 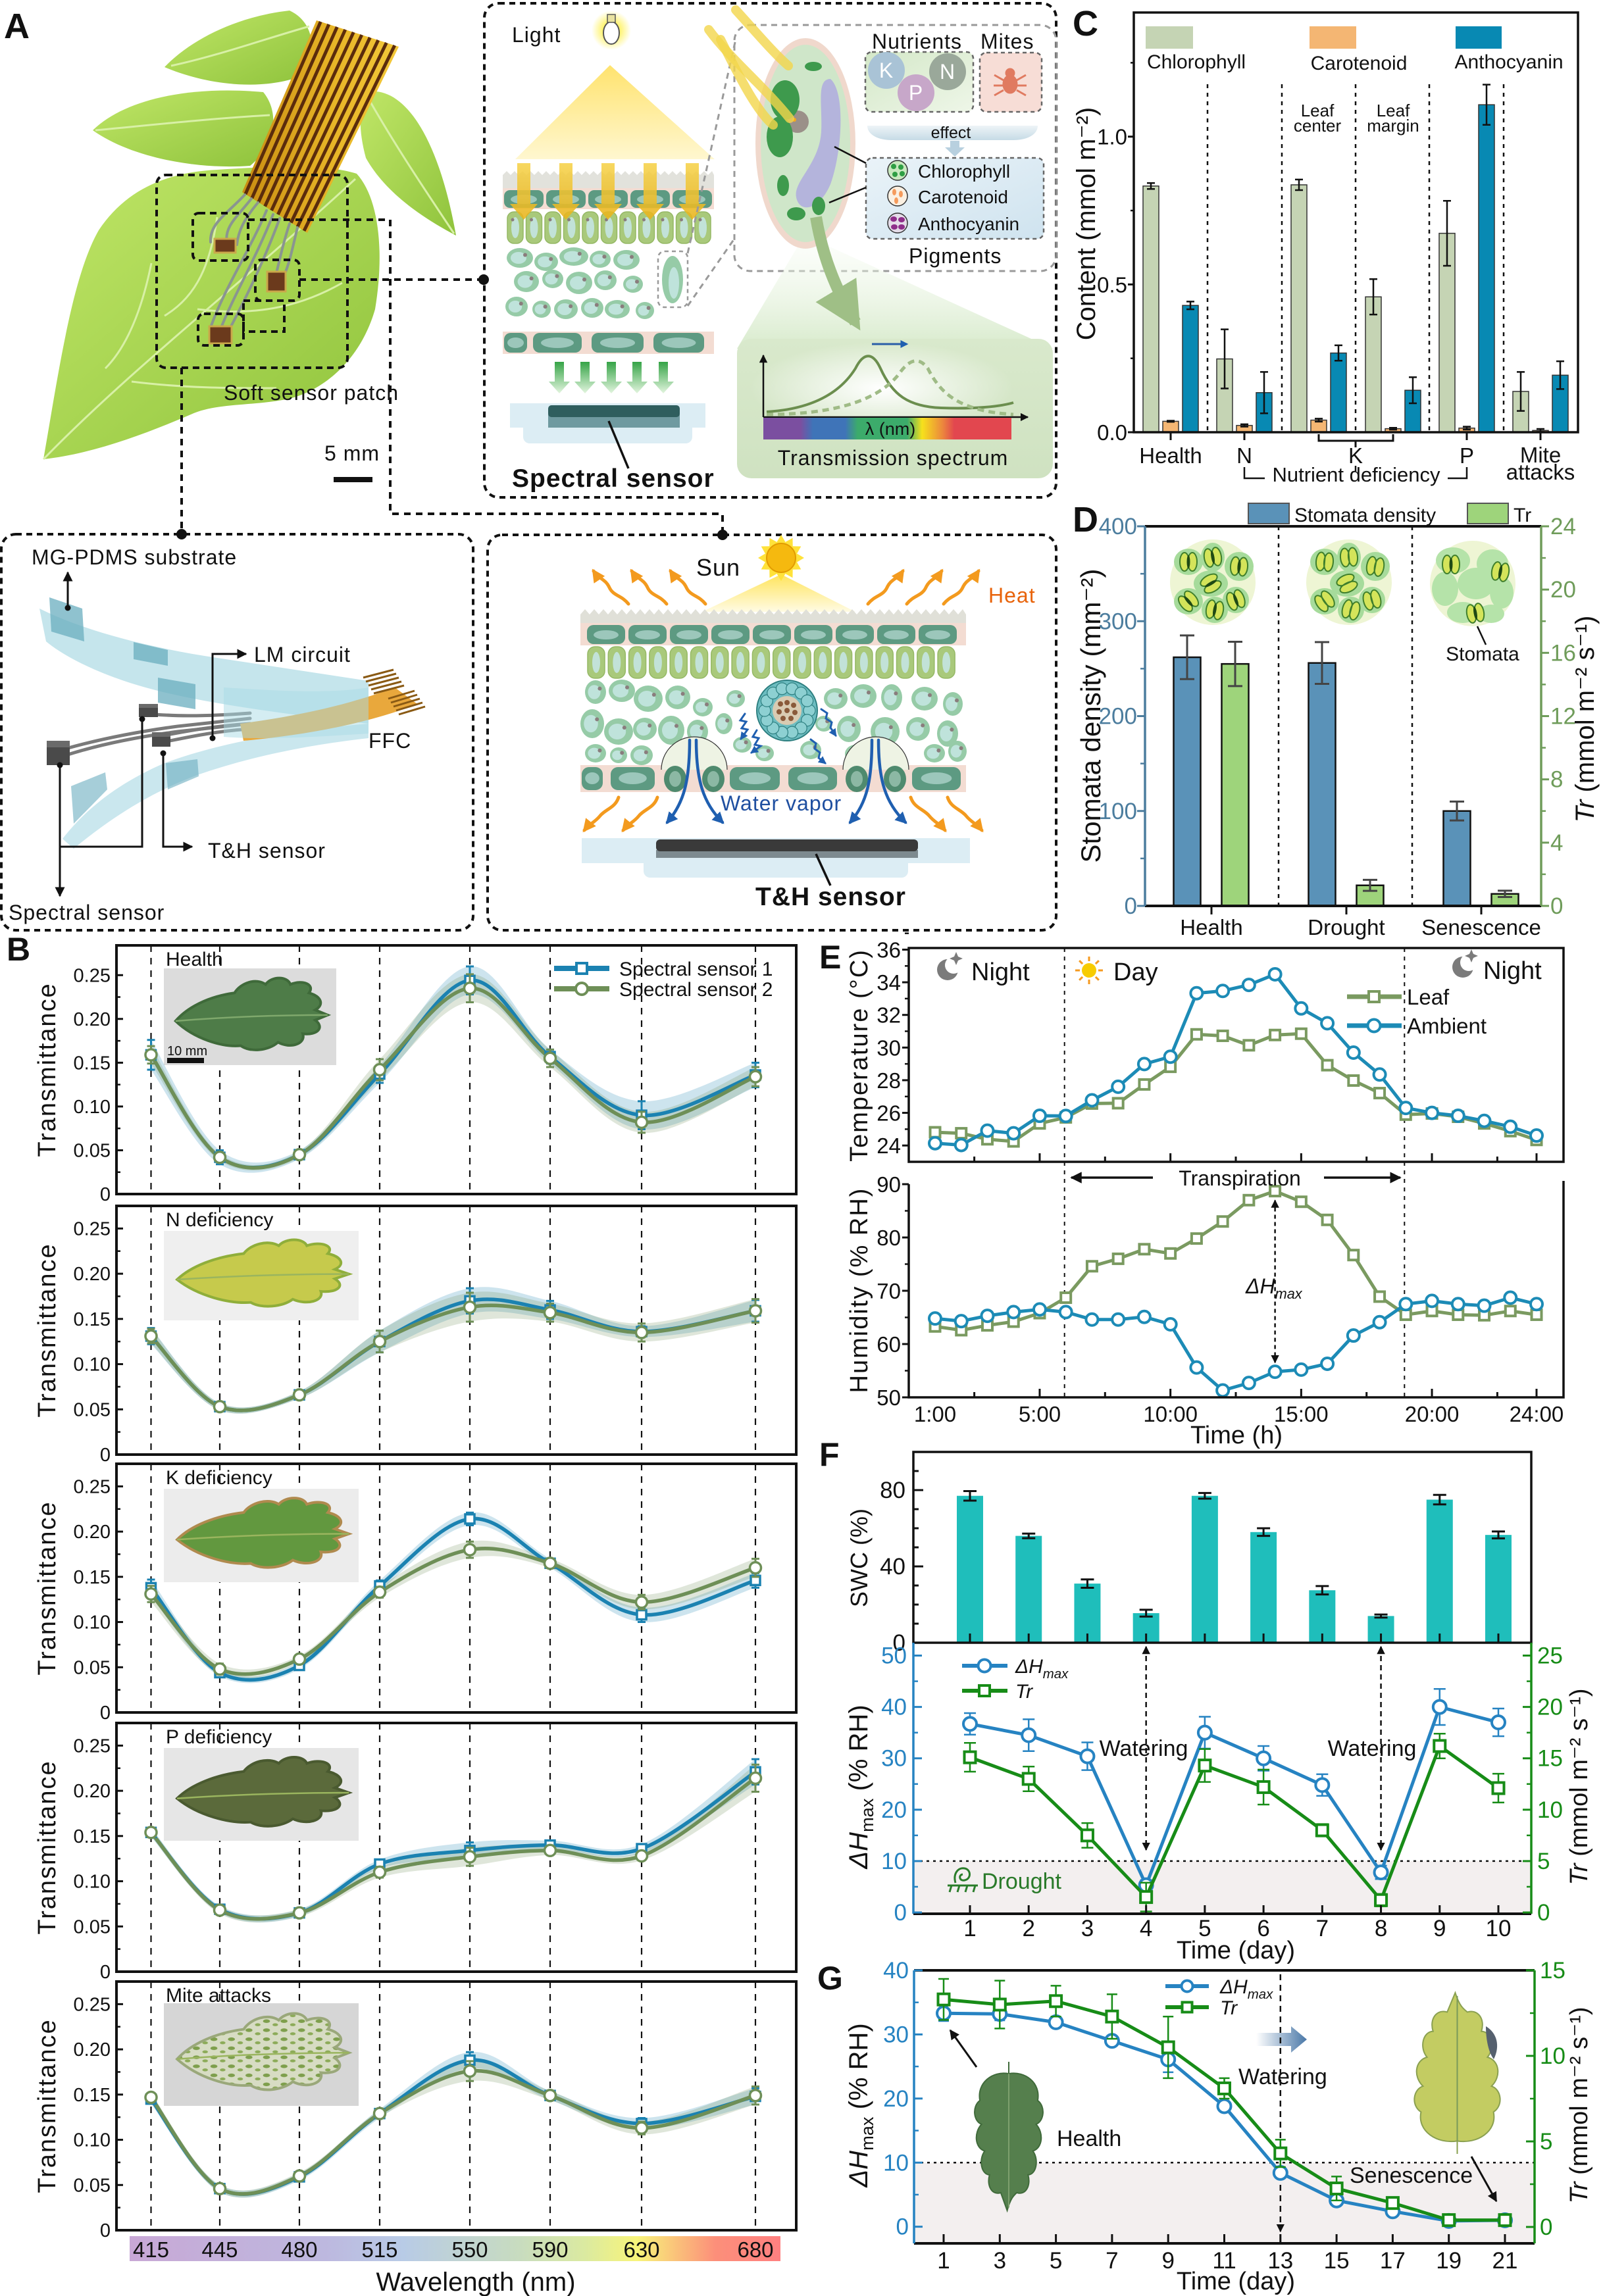 What do you see at coordinates (148, 710) in the screenshot?
I see `sensor-cube` at bounding box center [148, 710].